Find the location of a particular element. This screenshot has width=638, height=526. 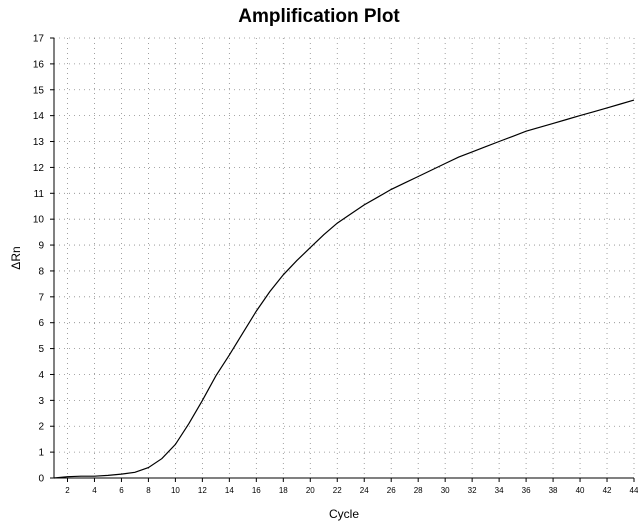

x-tick-label: 20 is located at coordinates (310, 490).